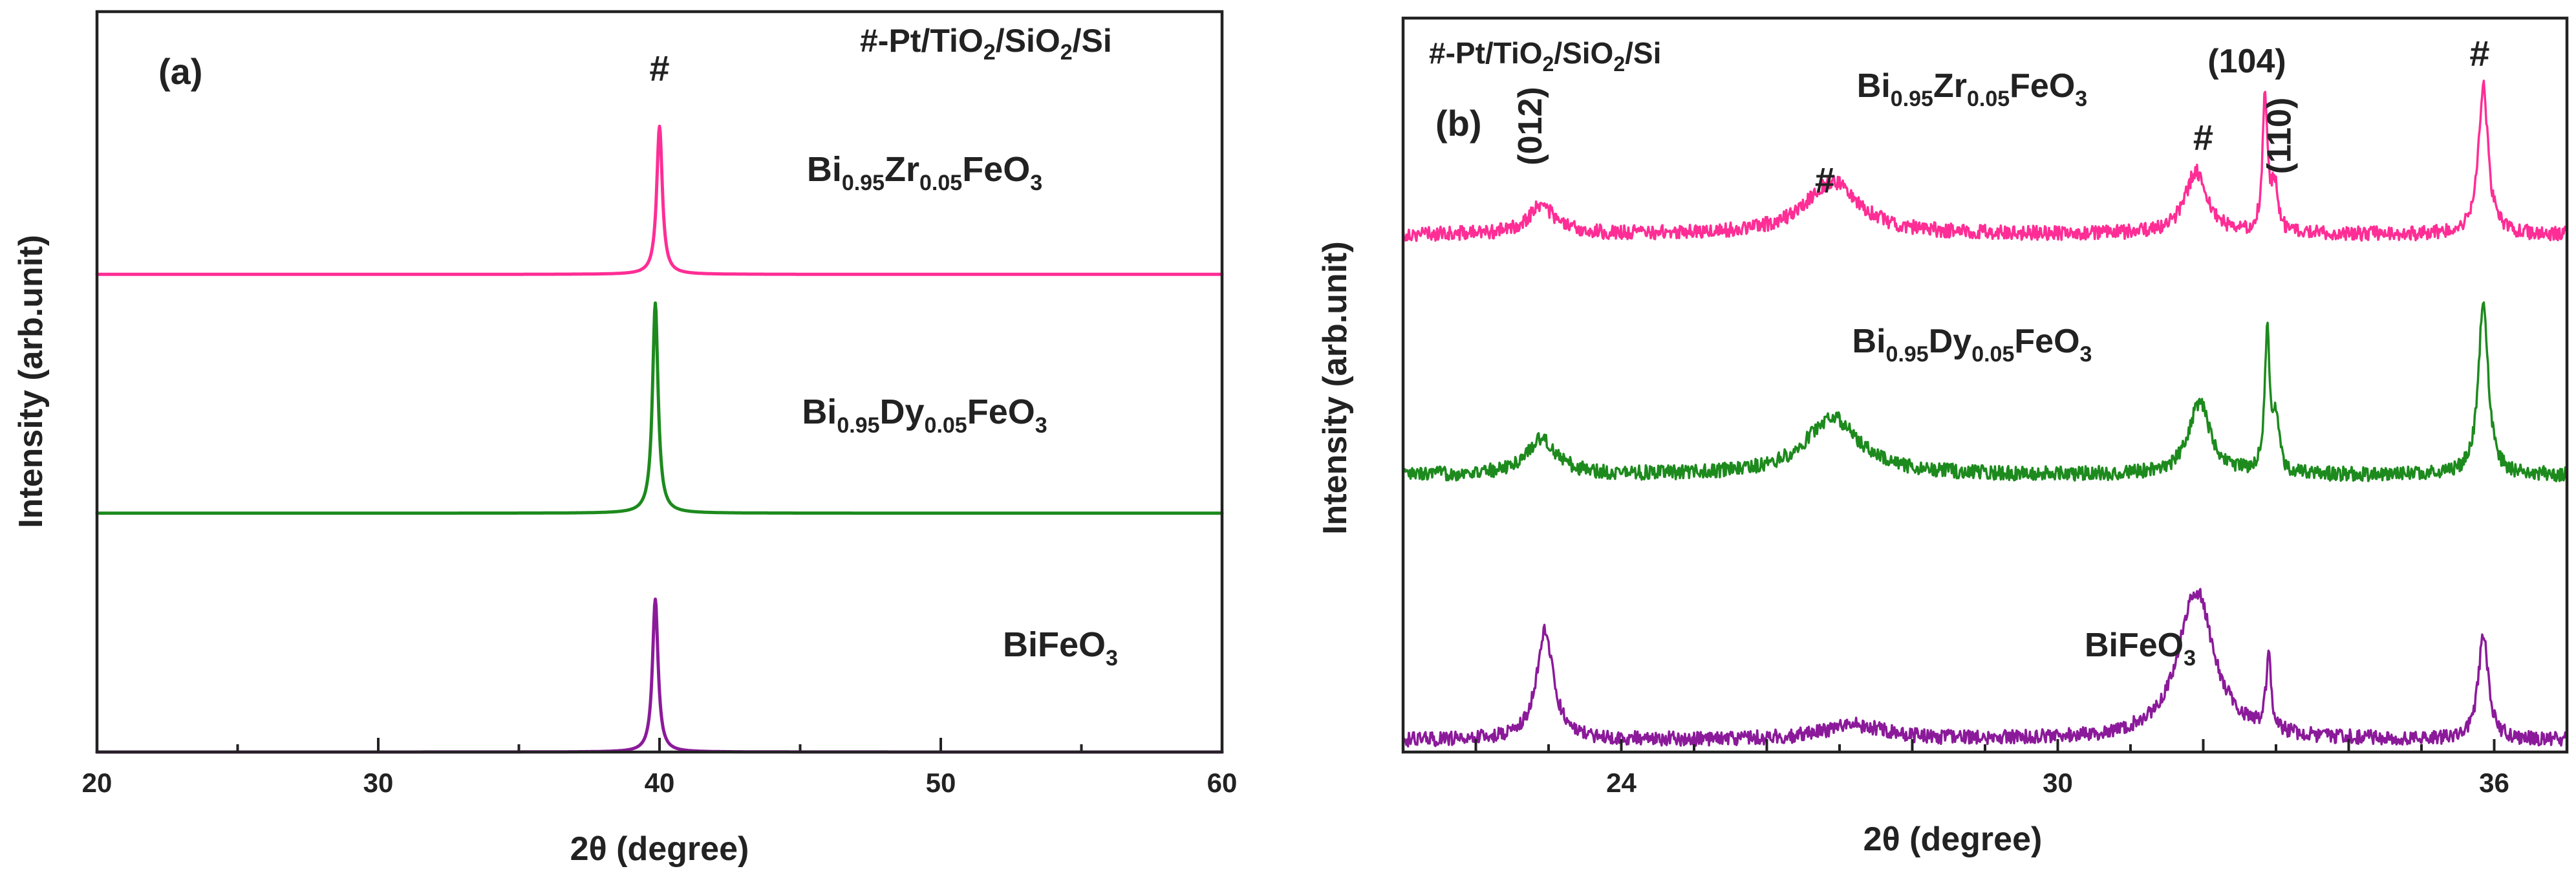 The image size is (2576, 882). I want to click on y-axis-title-b: Intensity (arb.unit), so click(1335, 388).